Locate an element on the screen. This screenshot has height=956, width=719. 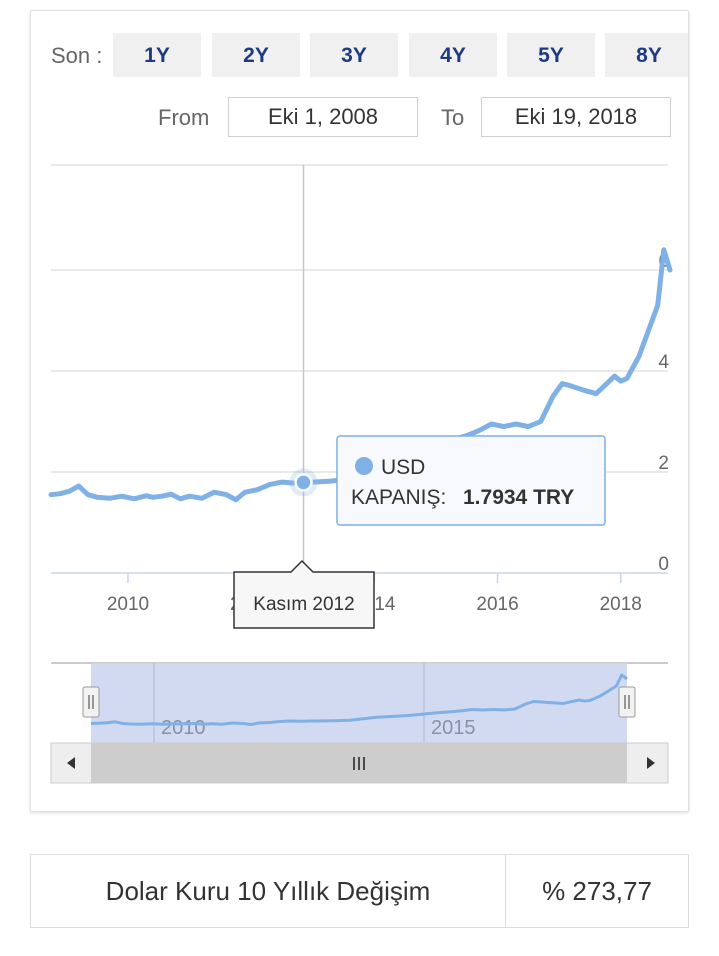
scrollbar-thumb is located at coordinates (359, 763).